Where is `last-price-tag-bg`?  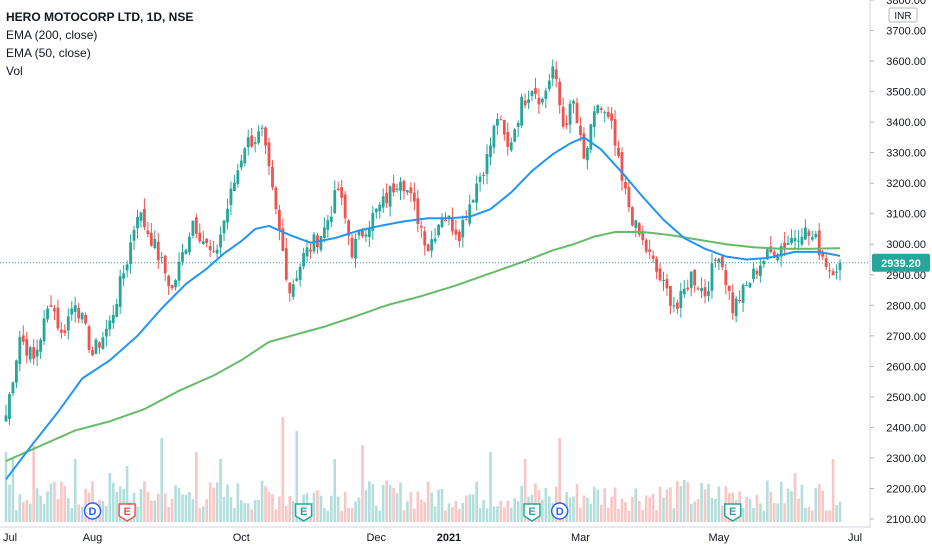 last-price-tag-bg is located at coordinates (901, 262).